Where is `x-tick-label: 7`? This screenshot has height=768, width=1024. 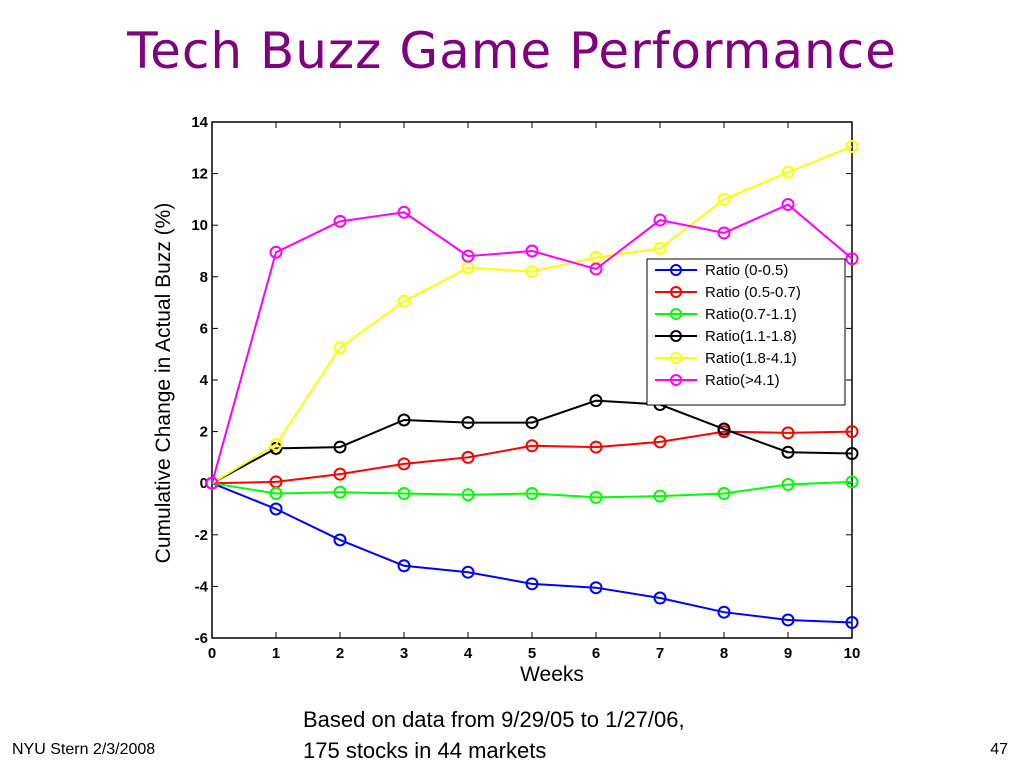 x-tick-label: 7 is located at coordinates (660, 653).